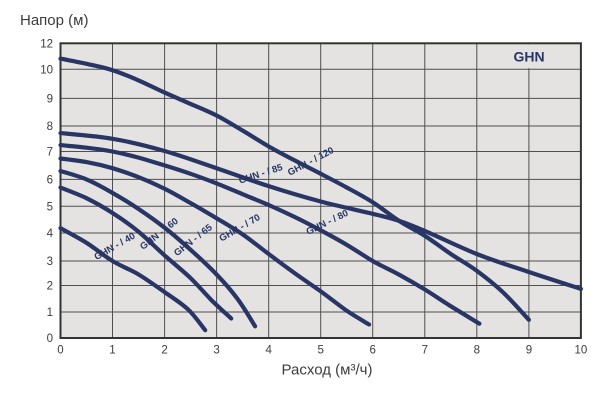  I want to click on svg-text: Расход (м³/ч), so click(327, 370).